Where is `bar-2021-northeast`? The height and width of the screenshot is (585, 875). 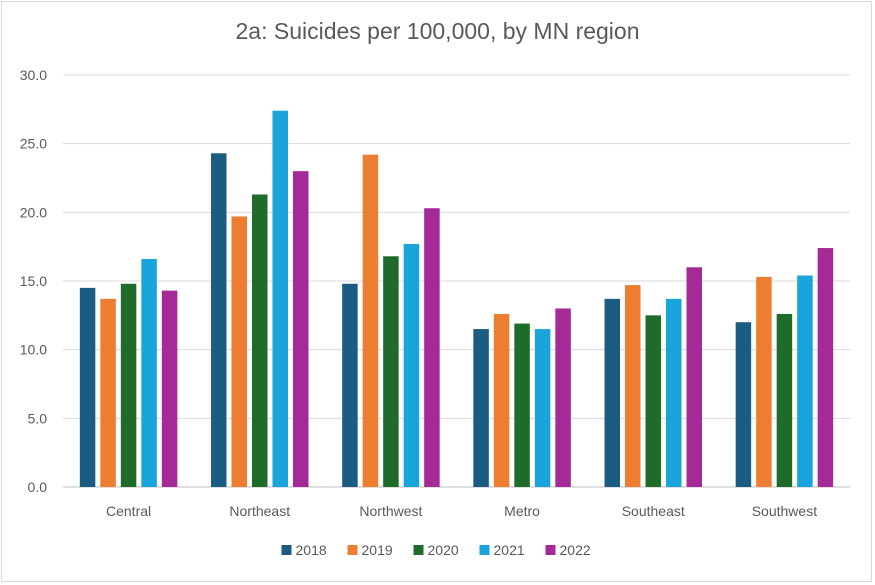 bar-2021-northeast is located at coordinates (280, 298).